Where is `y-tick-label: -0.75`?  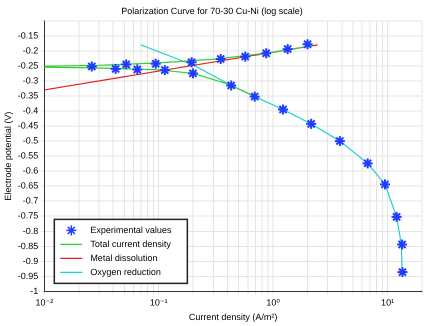
y-tick-label: -0.75 is located at coordinates (28, 215).